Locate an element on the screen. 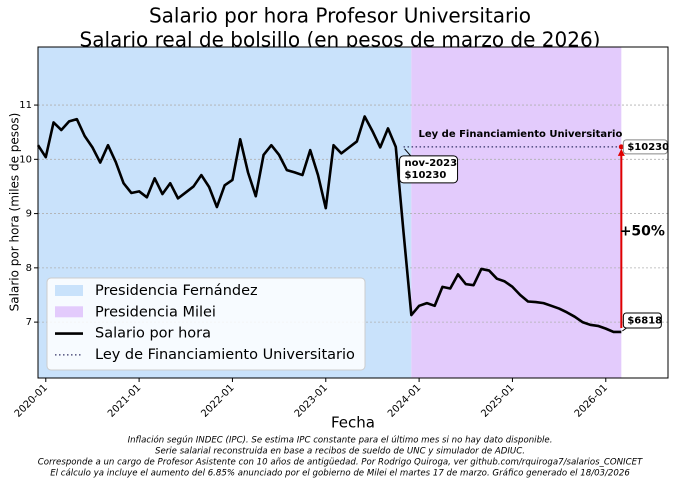 The image size is (680, 478). x-tick-label: 2025-01 is located at coordinates (497, 400).